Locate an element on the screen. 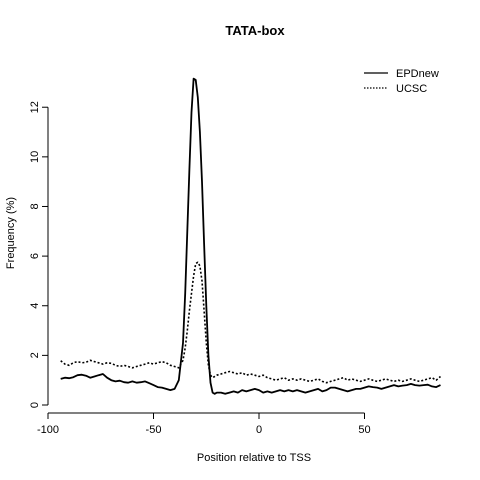 This screenshot has width=480, height=480. y-tick-label: 4 is located at coordinates (35, 306).